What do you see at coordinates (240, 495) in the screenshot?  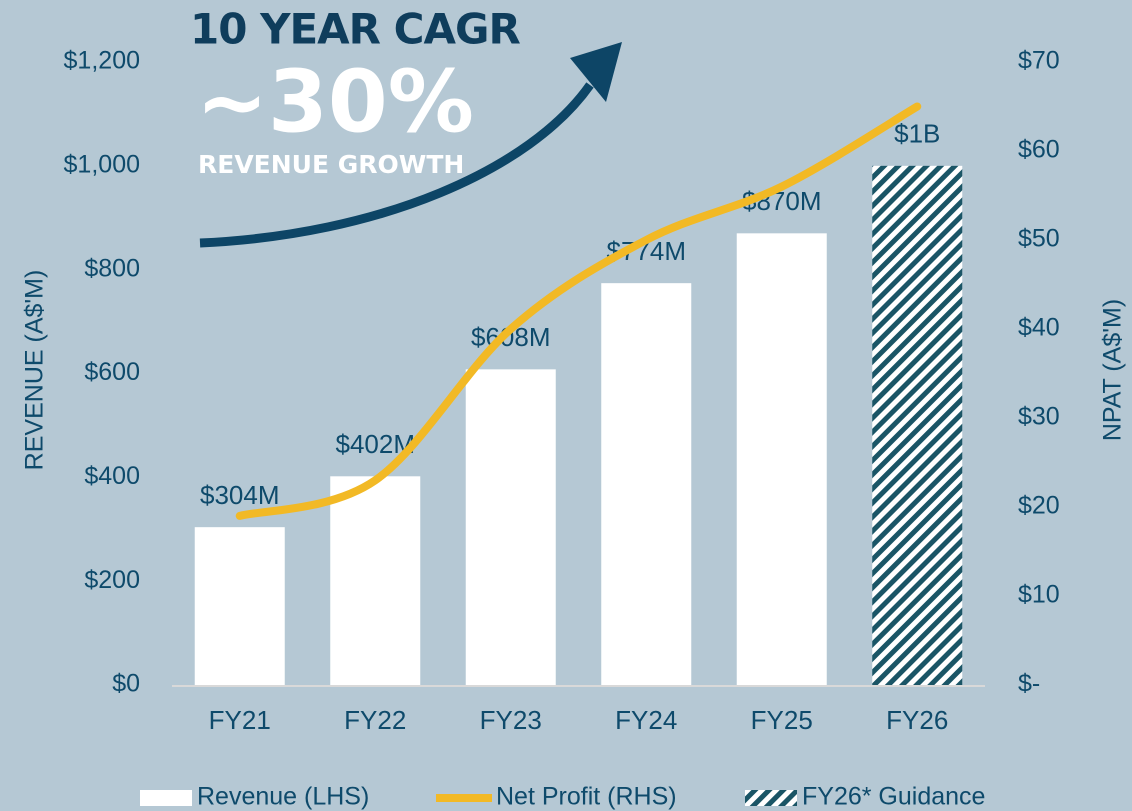 I see `data-label: $304M` at bounding box center [240, 495].